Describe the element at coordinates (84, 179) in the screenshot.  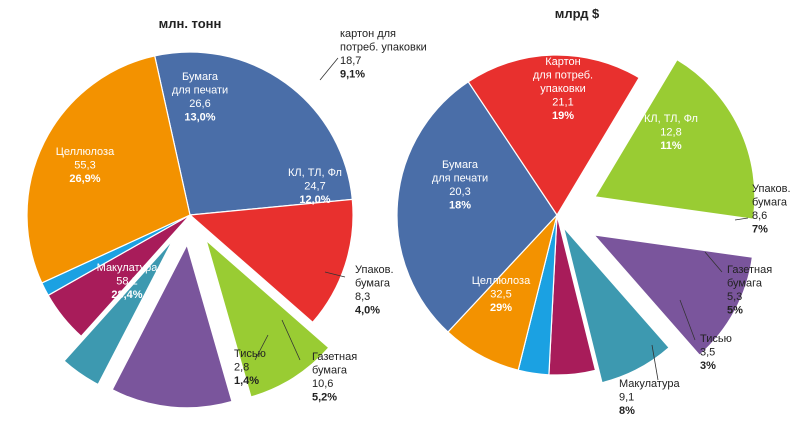
I see `slice-percent: 26,9%` at that location.